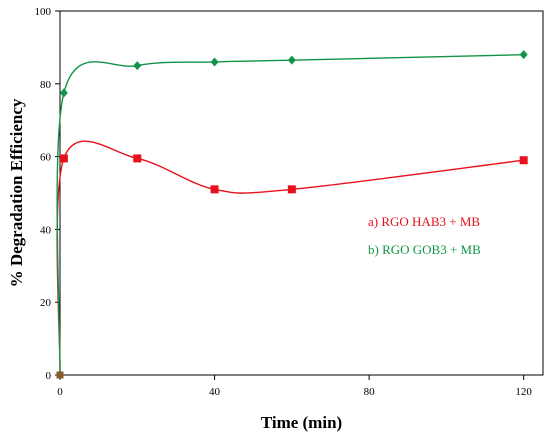 The width and height of the screenshot is (550, 437). I want to click on y-tick-label: 100, so click(43, 12).